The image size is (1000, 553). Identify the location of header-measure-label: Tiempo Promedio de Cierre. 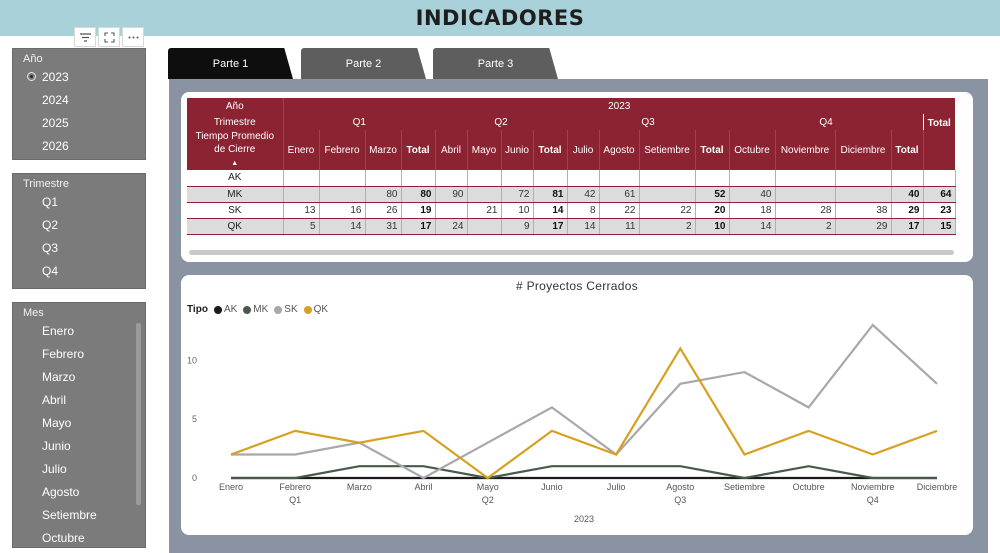
(235, 143).